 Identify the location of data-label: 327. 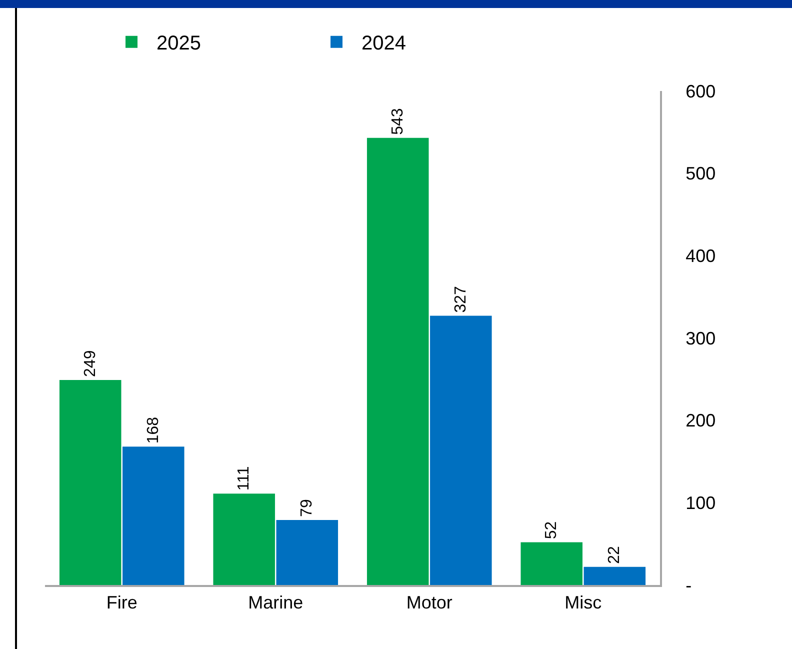
(461, 299).